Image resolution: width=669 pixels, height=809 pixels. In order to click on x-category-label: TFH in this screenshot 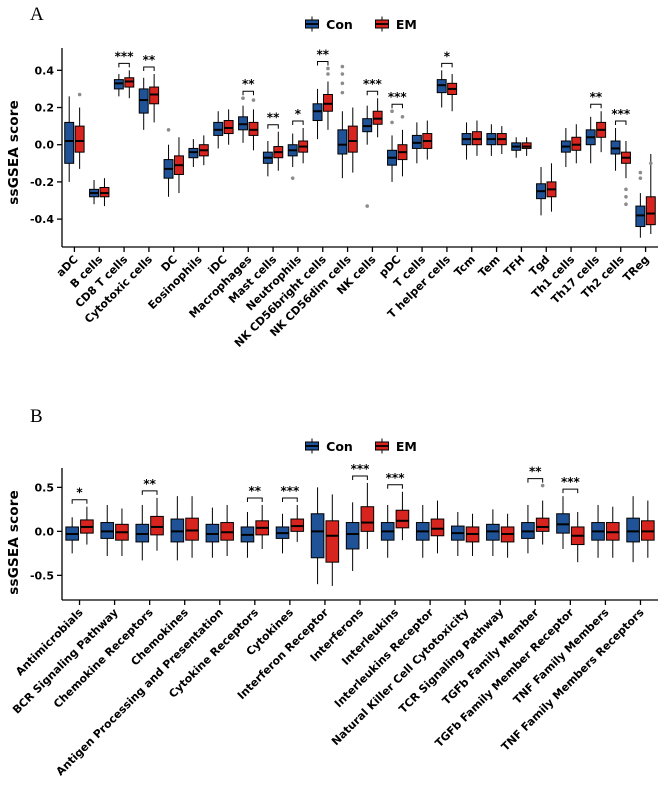, I will do `click(514, 266)`.